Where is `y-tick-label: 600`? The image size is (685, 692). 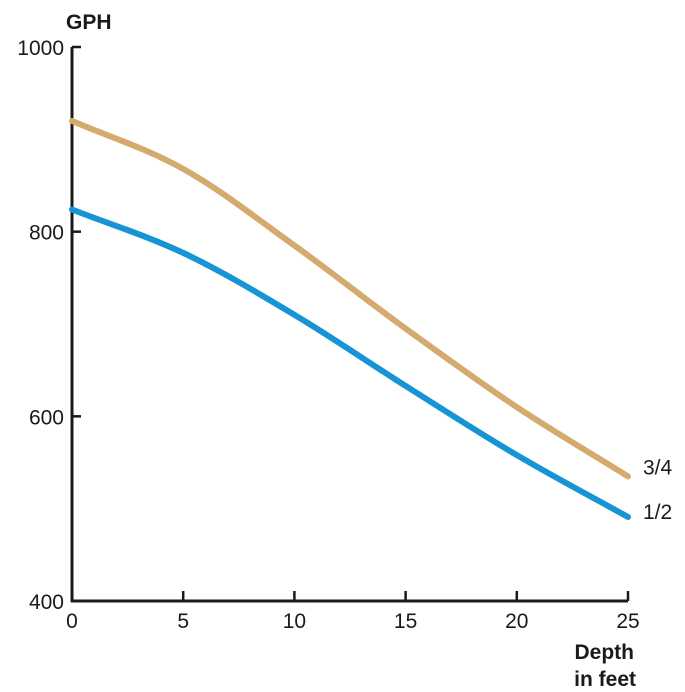 y-tick-label: 600 is located at coordinates (46, 417).